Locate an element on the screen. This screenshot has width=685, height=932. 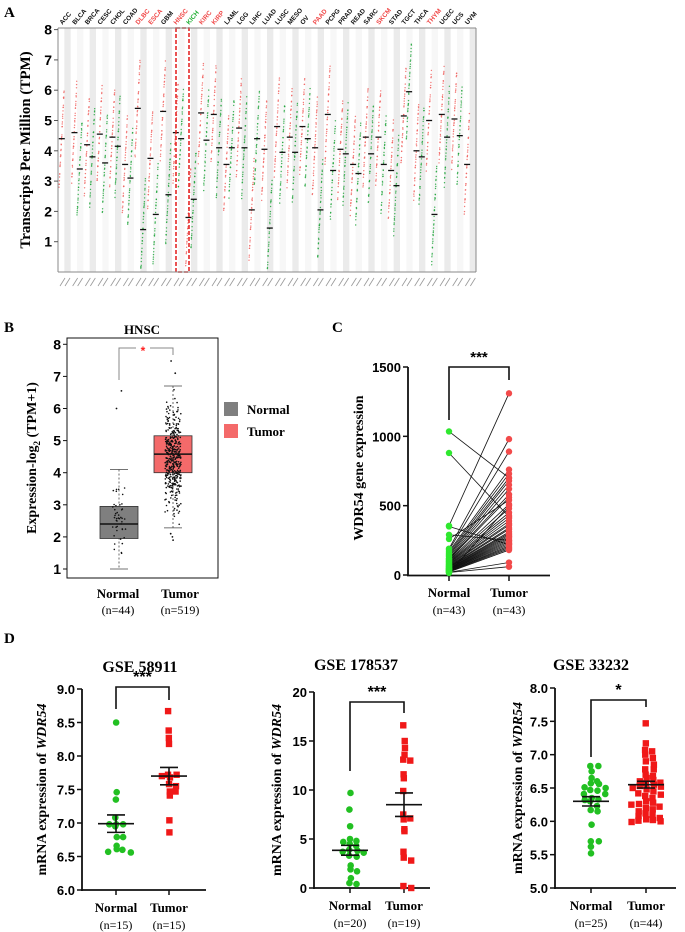
point-prad-tumor is located at coordinates (338, 183).